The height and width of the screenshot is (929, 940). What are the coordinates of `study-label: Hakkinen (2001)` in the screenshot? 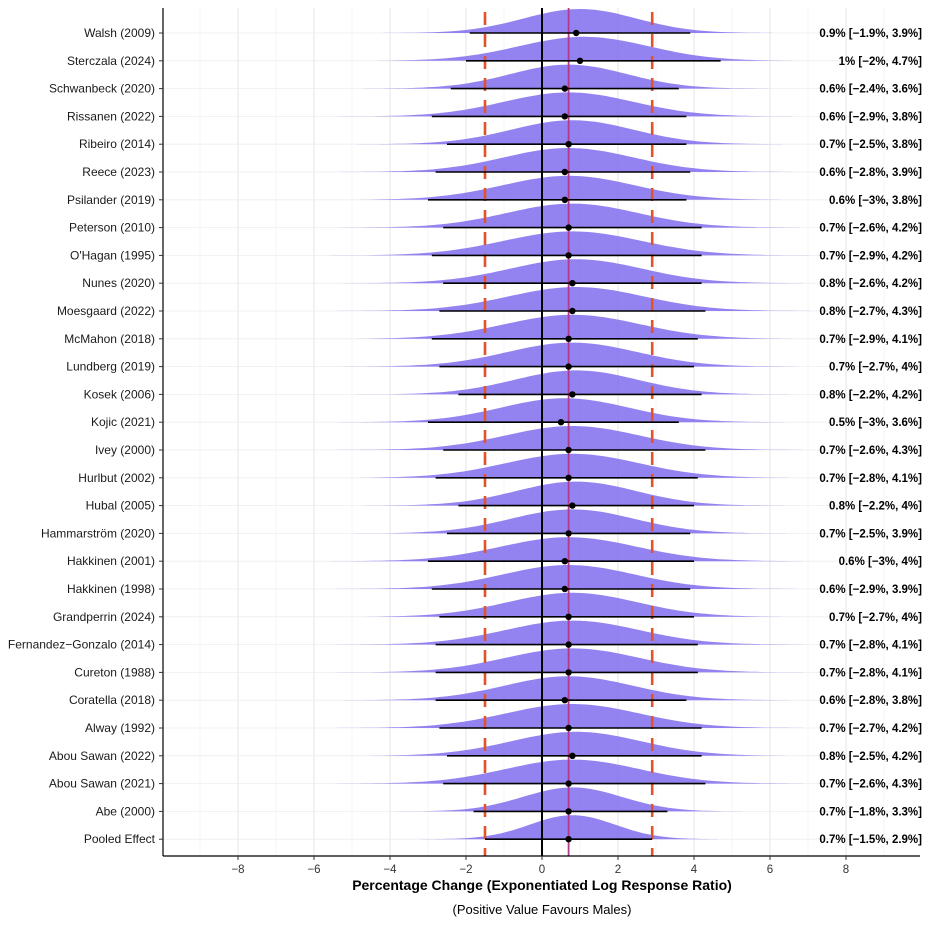 It's located at (111, 561).